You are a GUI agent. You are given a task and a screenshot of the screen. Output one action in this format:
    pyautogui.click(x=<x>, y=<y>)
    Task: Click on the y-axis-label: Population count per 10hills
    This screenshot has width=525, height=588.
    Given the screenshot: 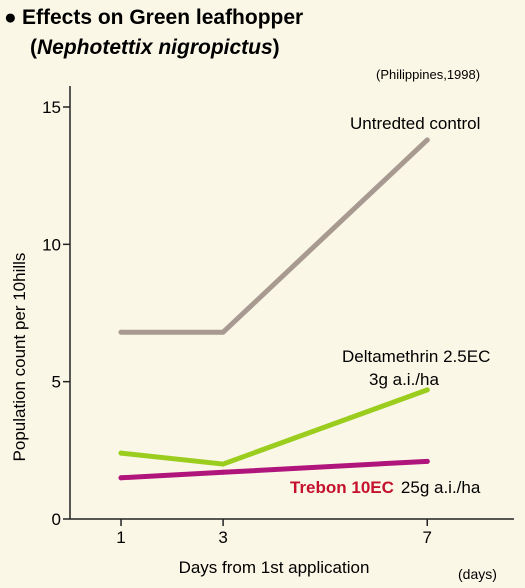 What is the action you would take?
    pyautogui.click(x=19, y=357)
    